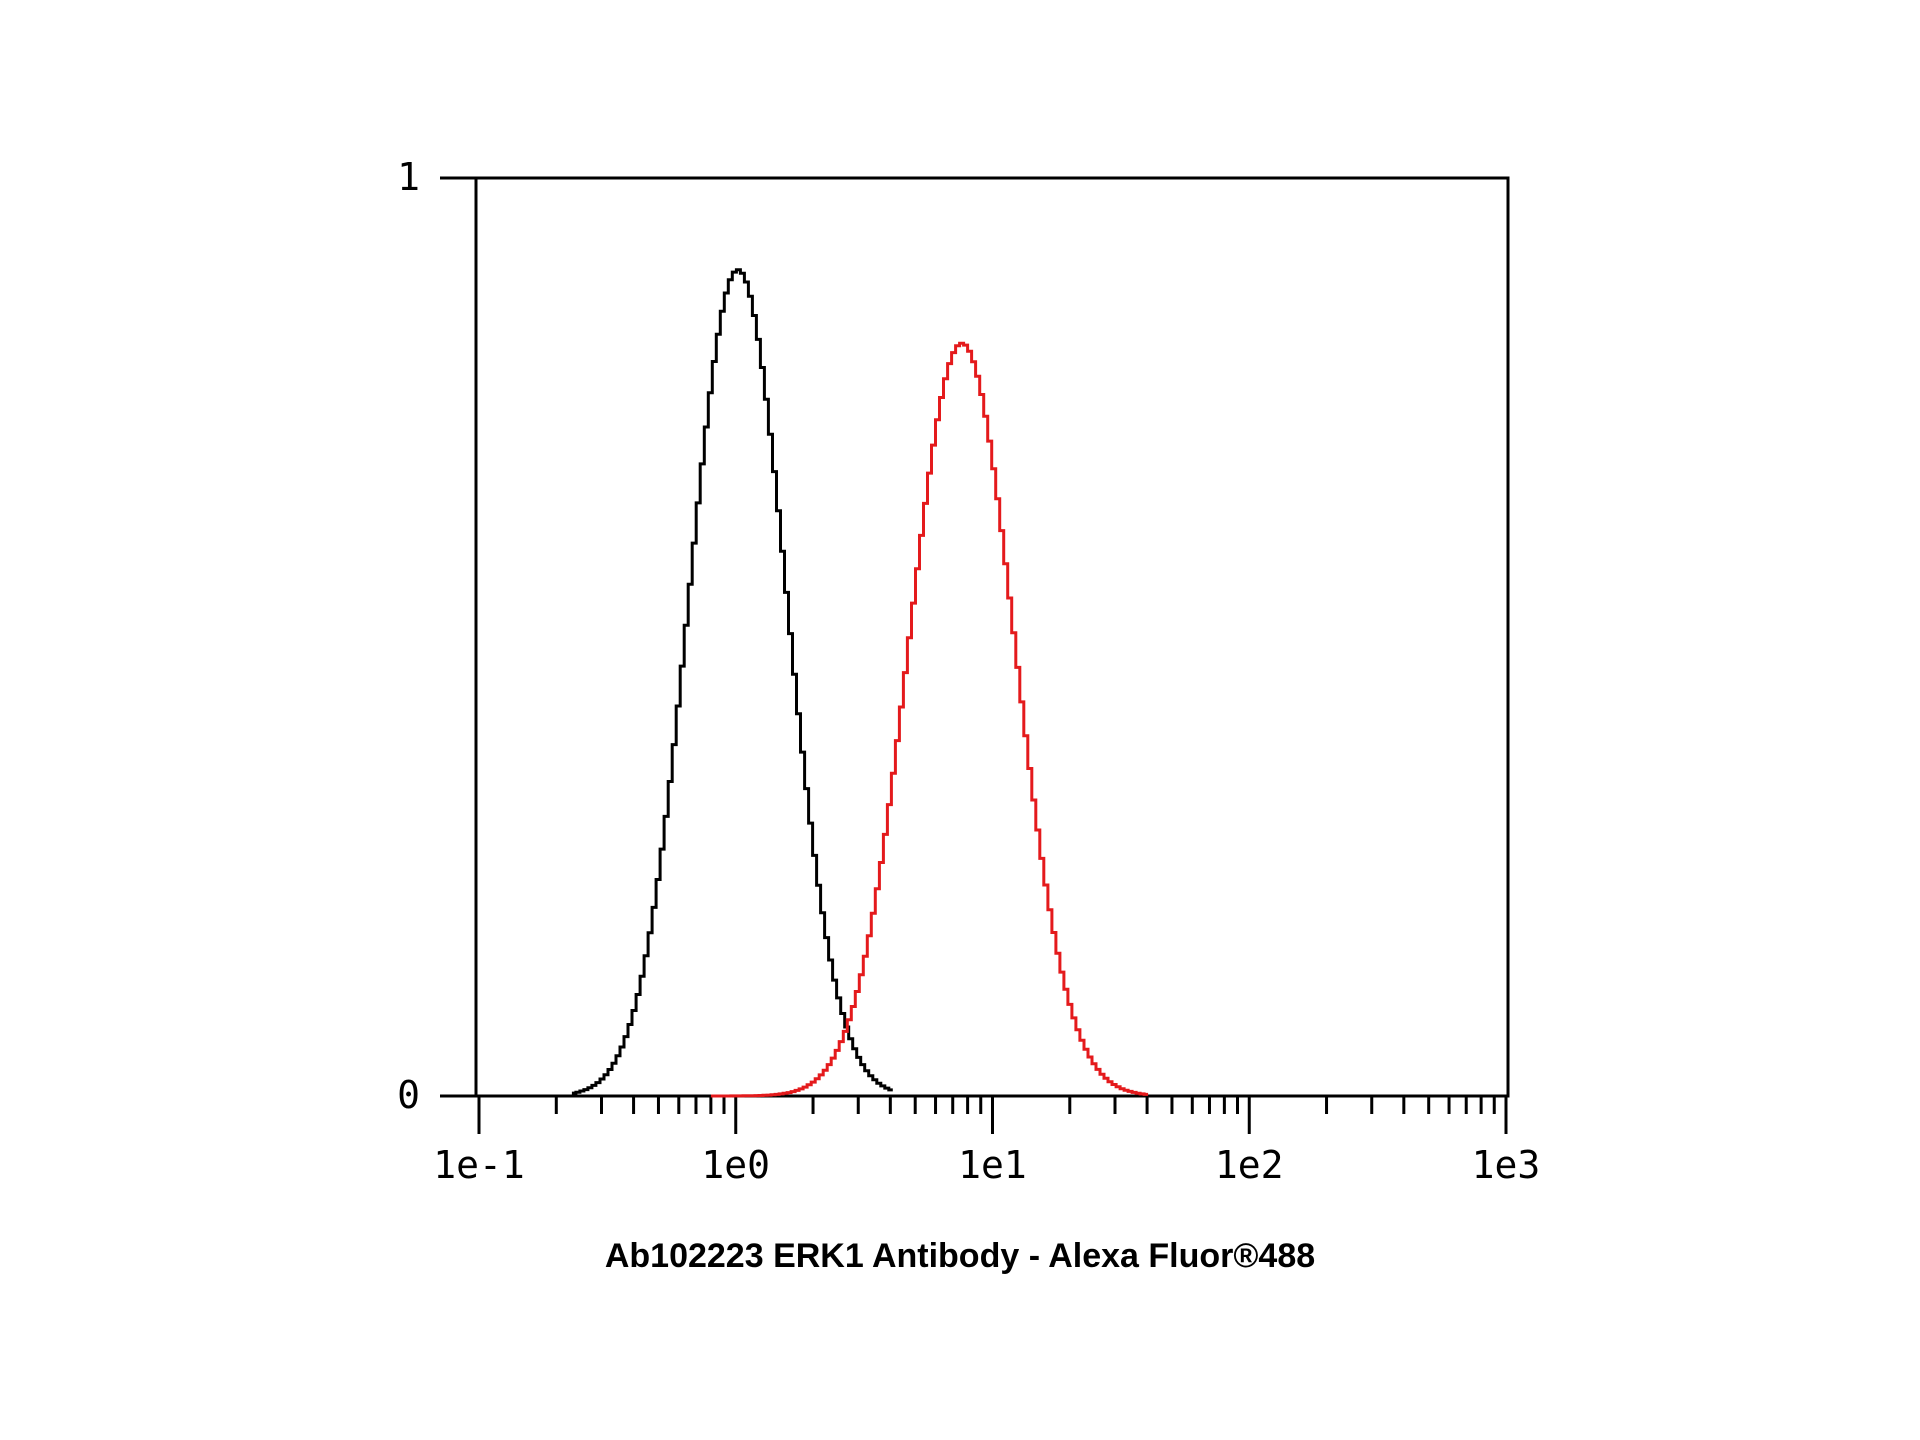  Describe the element at coordinates (992, 1165) in the screenshot. I see `x-tick-label: 1e1` at that location.